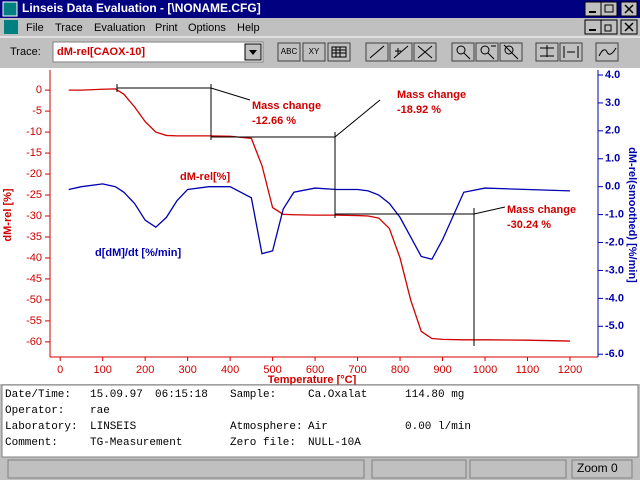  What do you see at coordinates (136, 443) in the screenshot?
I see `info-cell: TG-Measurement` at bounding box center [136, 443].